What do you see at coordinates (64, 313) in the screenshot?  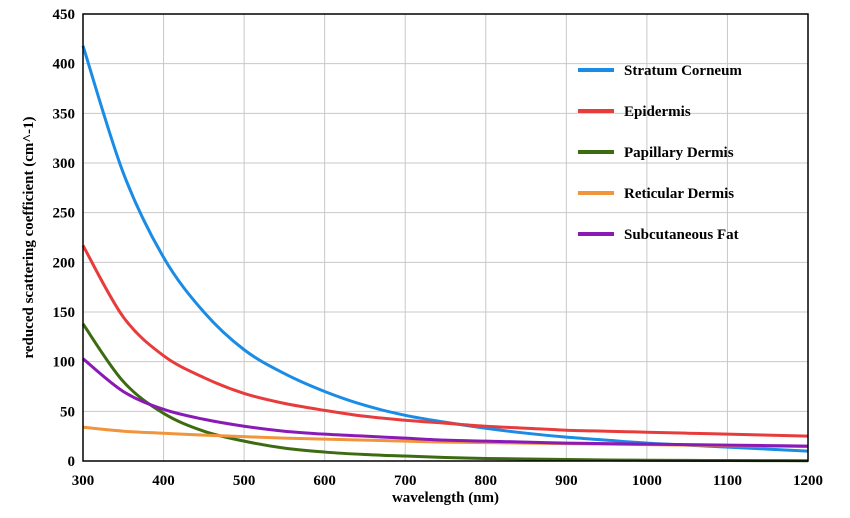 I see `y-tick-label: 150` at bounding box center [64, 313].